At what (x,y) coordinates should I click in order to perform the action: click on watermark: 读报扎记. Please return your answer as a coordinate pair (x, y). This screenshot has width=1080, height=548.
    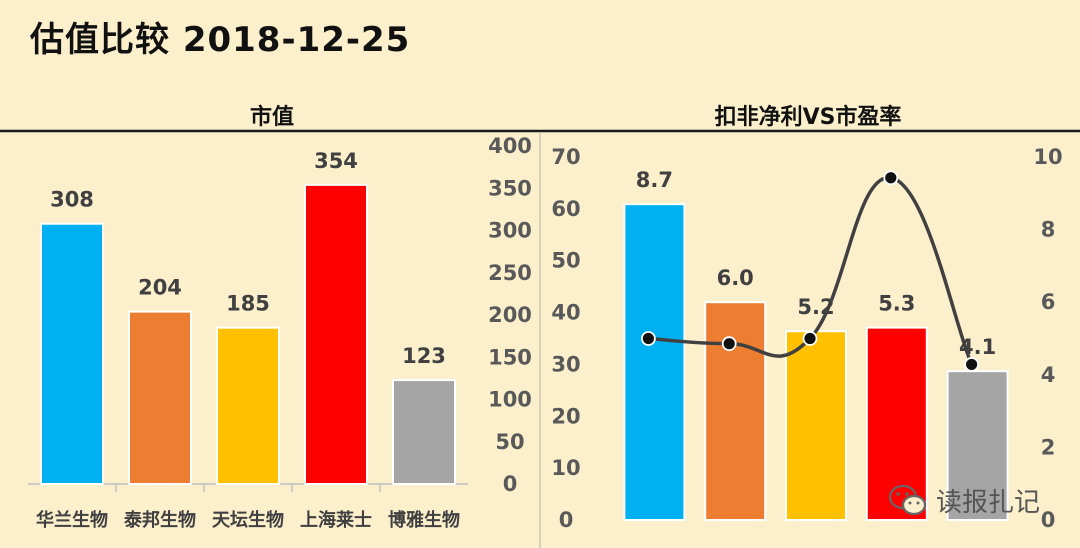
    Looking at the image, I should click on (964, 500).